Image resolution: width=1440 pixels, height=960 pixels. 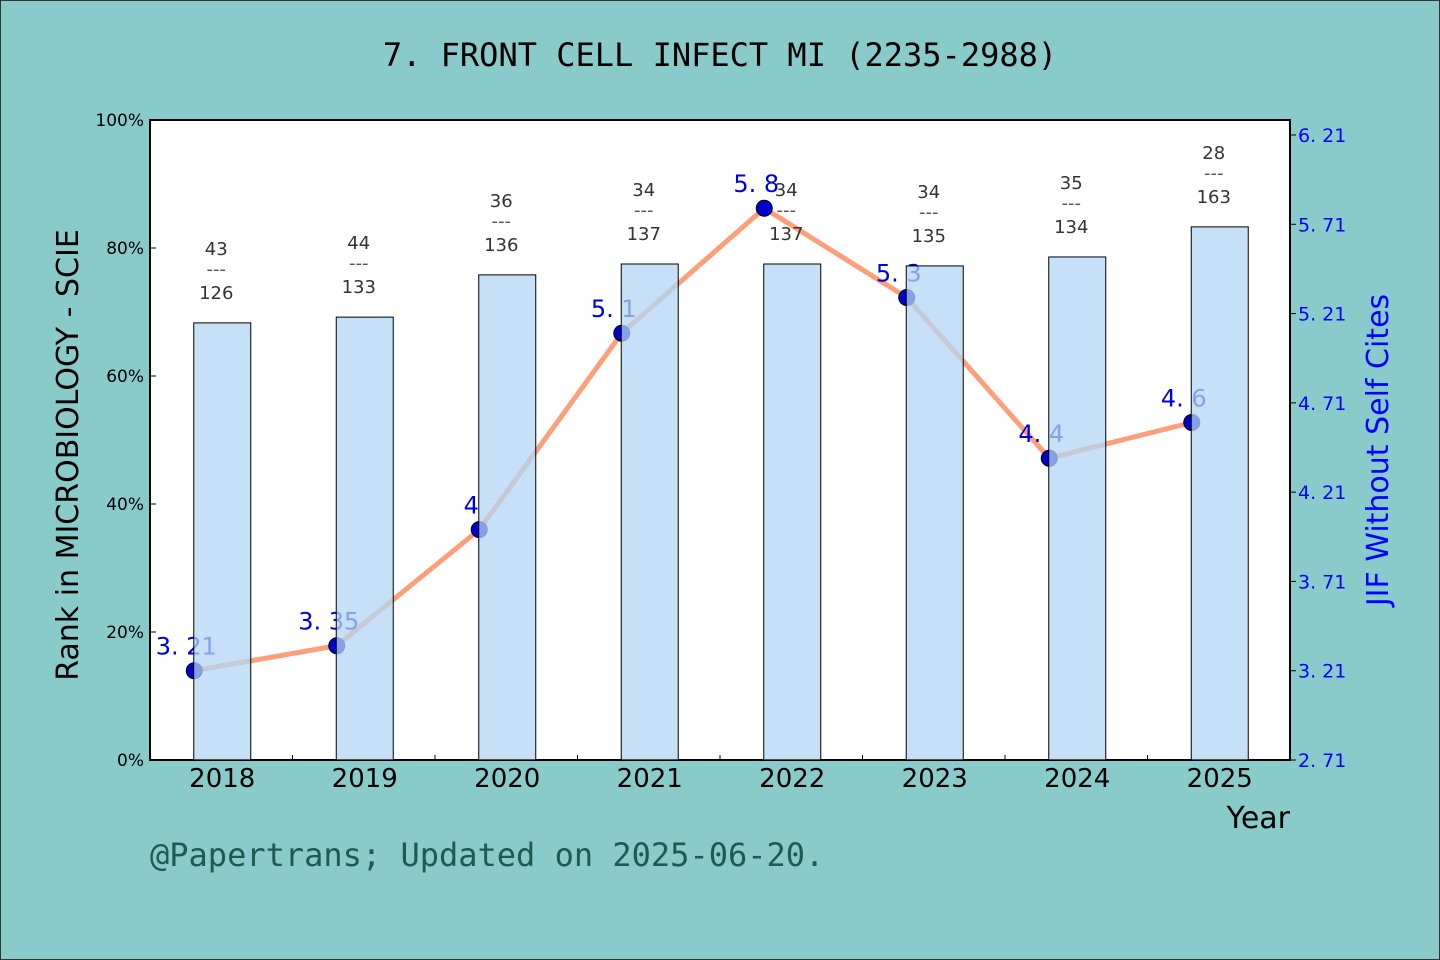 I want to click on x-tick-label: 2023, so click(x=935, y=779).